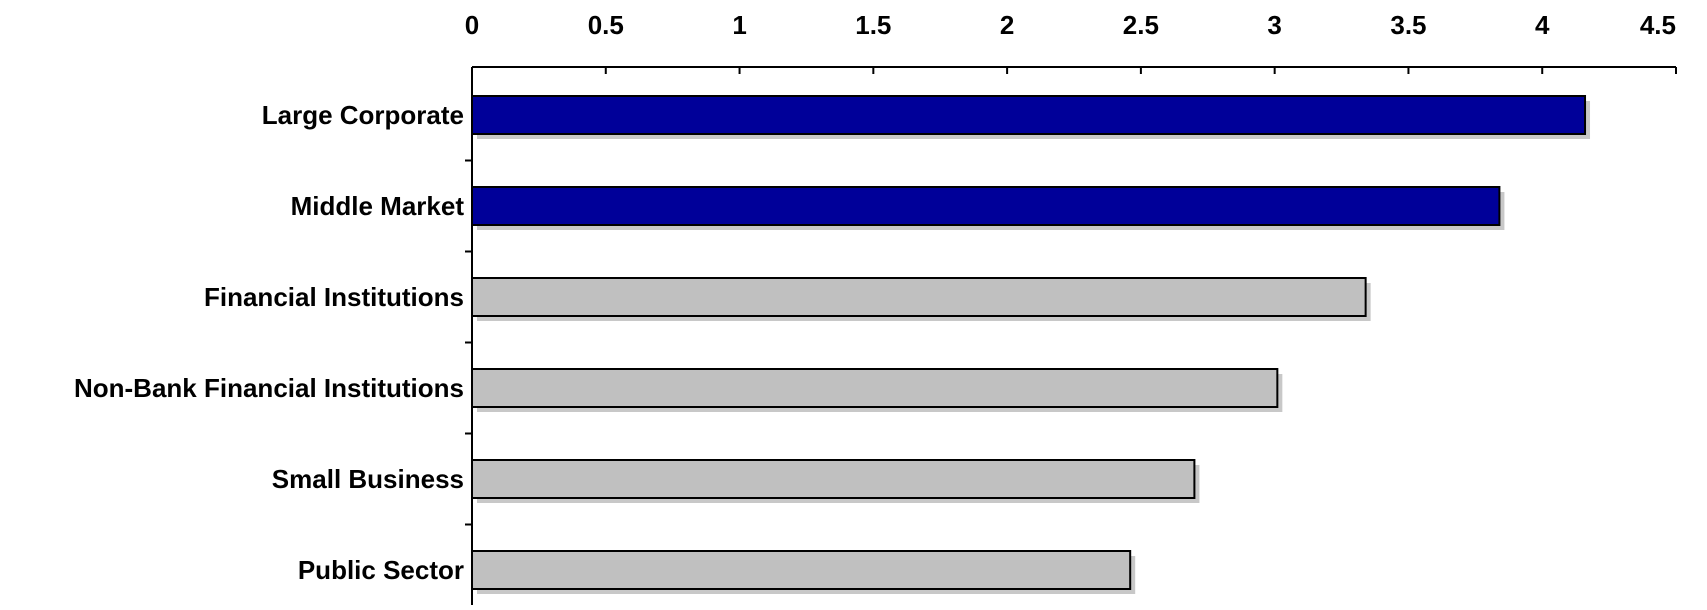 The image size is (1707, 610). What do you see at coordinates (1408, 25) in the screenshot?
I see `x-tick-label: 3.5` at bounding box center [1408, 25].